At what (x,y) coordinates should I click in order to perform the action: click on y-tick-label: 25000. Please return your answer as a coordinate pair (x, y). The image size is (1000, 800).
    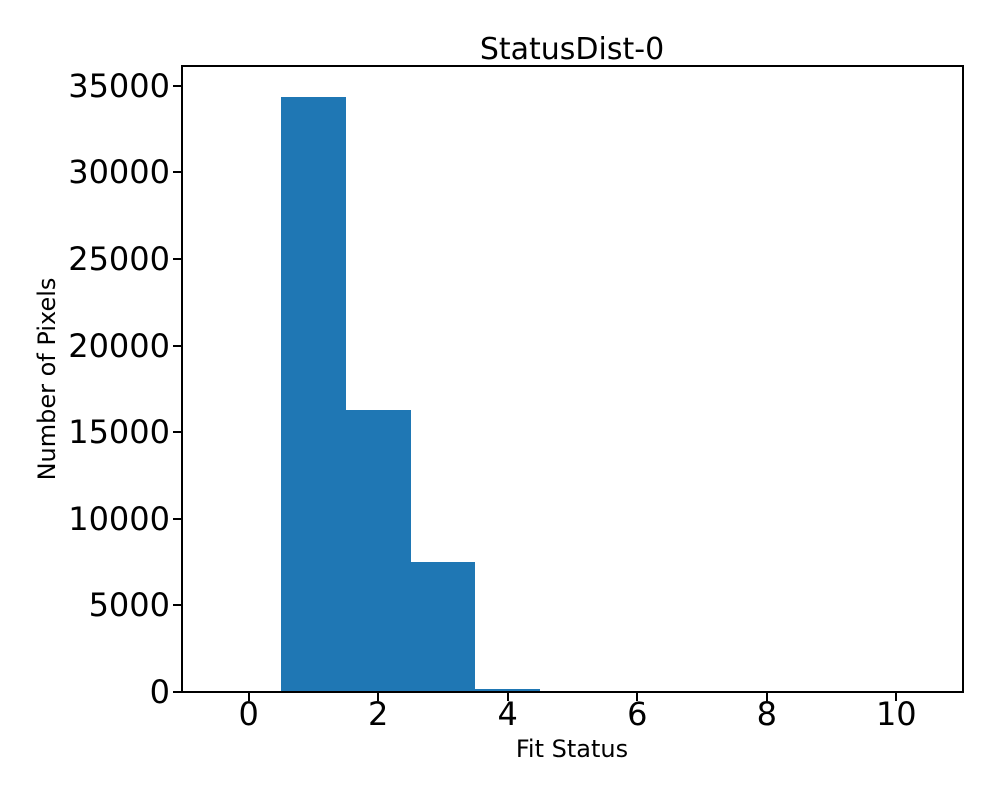
    Looking at the image, I should click on (119, 258).